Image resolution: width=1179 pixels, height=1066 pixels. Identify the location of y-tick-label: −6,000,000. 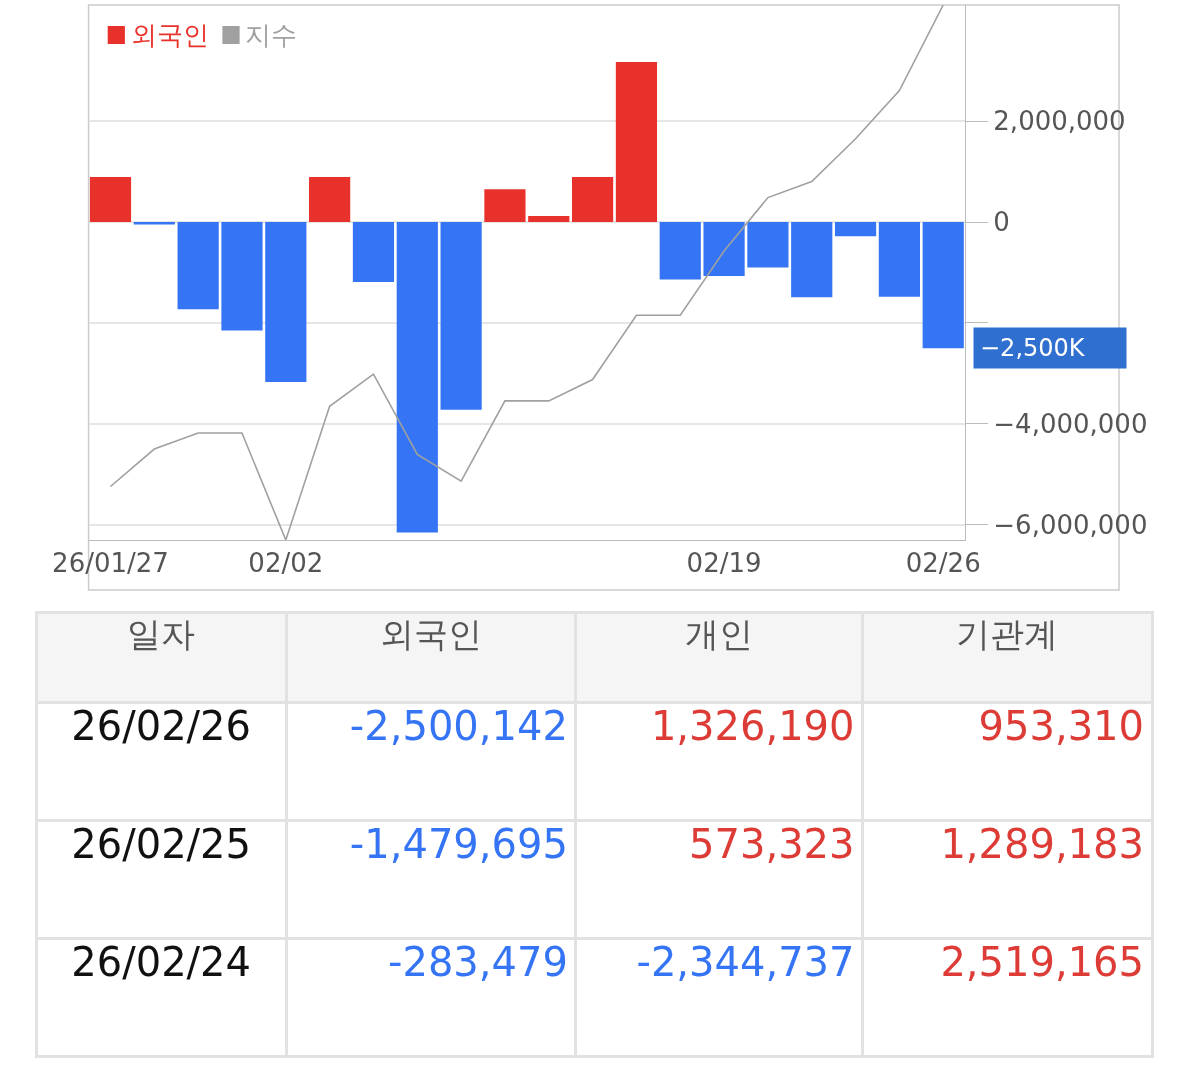
(1070, 524).